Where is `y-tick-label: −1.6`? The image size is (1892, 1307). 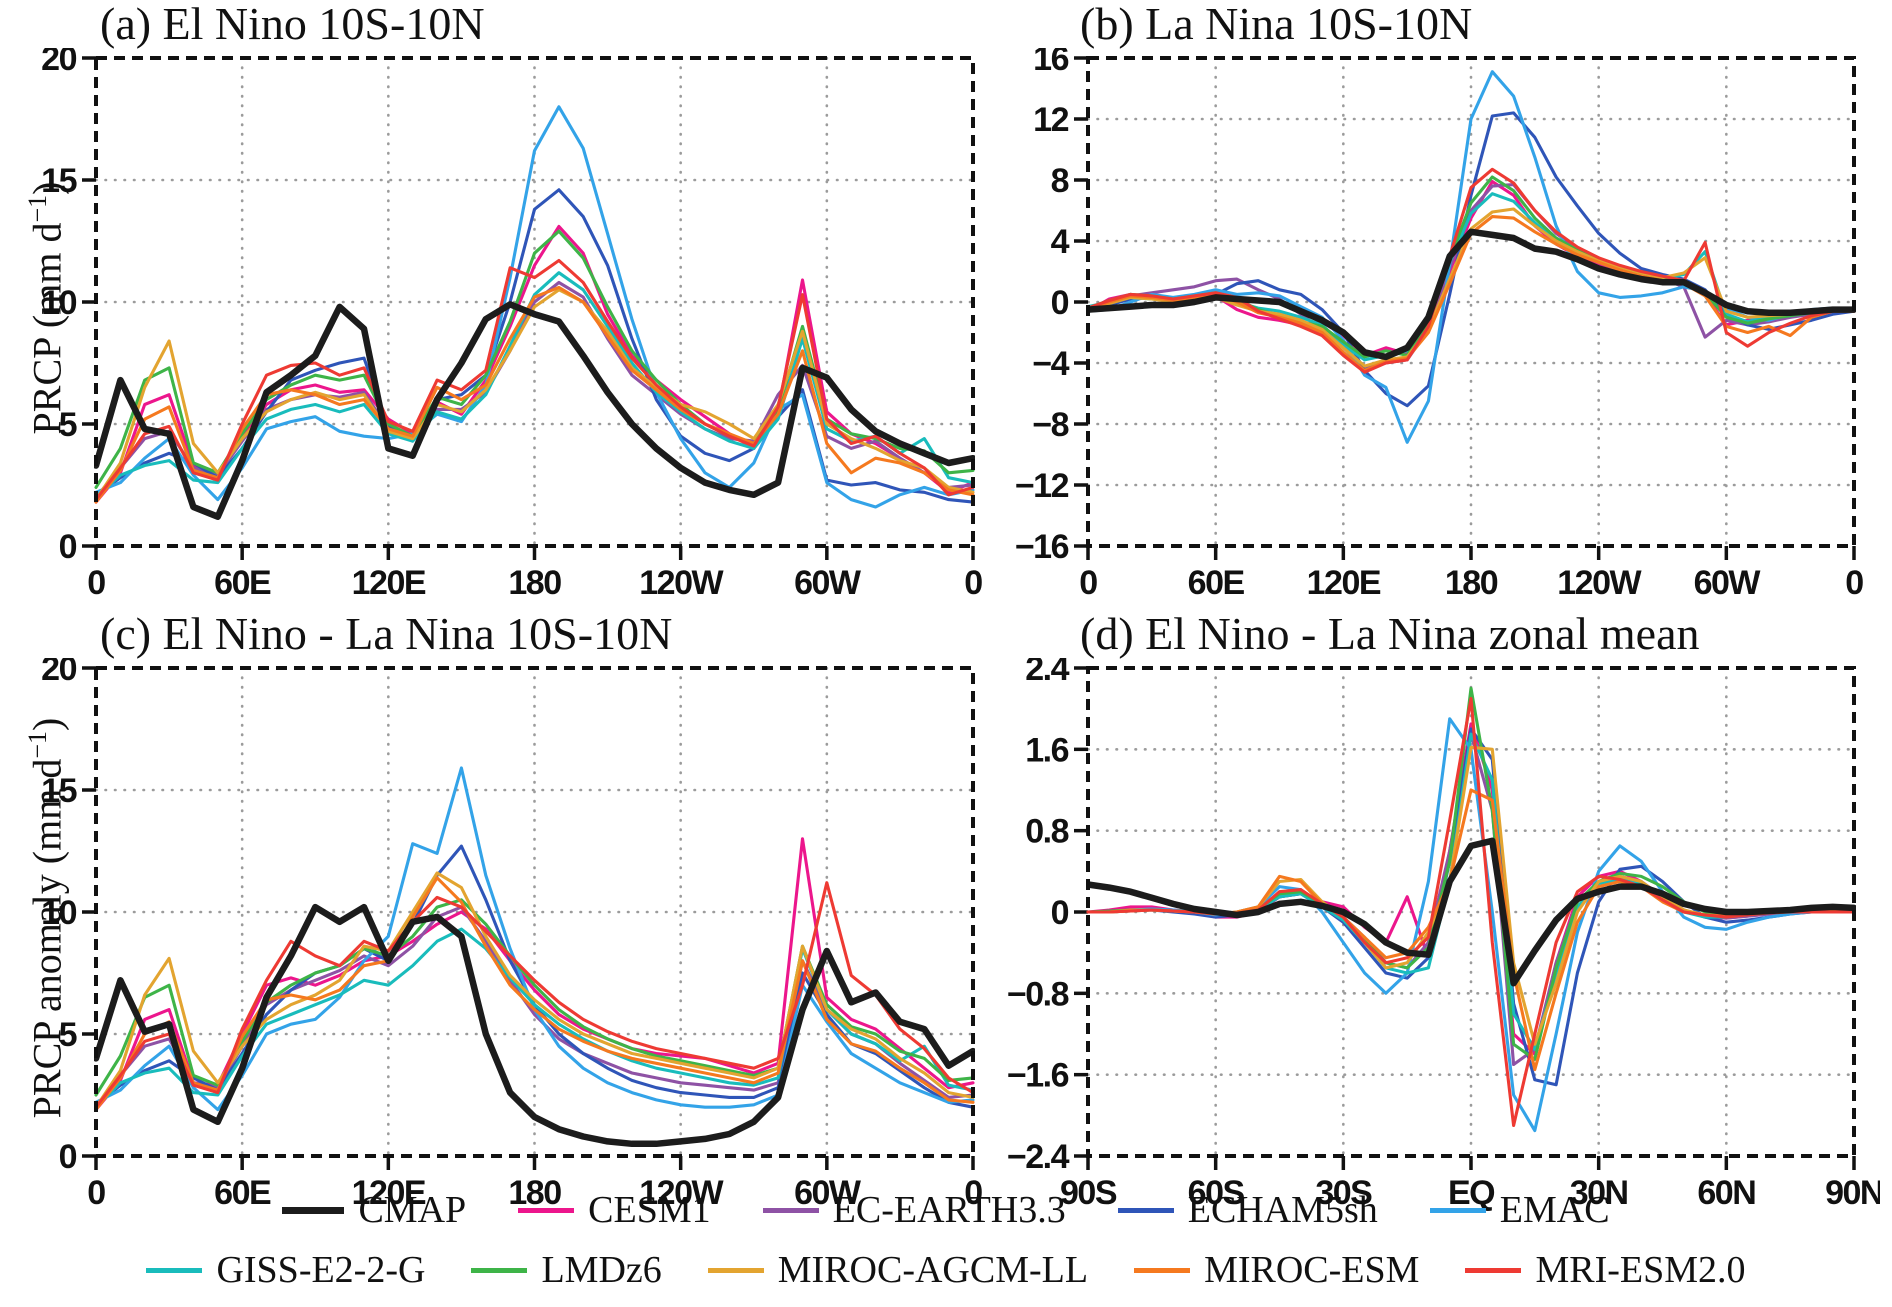
y-tick-label: −1.6 is located at coordinates (1038, 1076).